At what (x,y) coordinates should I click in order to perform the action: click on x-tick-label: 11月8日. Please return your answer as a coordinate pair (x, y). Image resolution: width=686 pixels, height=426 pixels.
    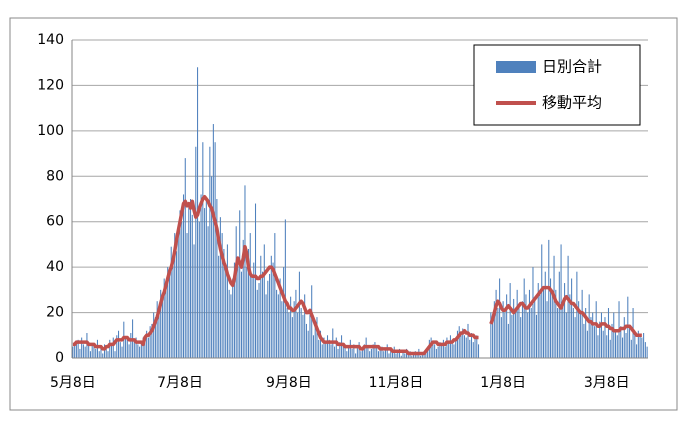
    Looking at the image, I should click on (396, 383).